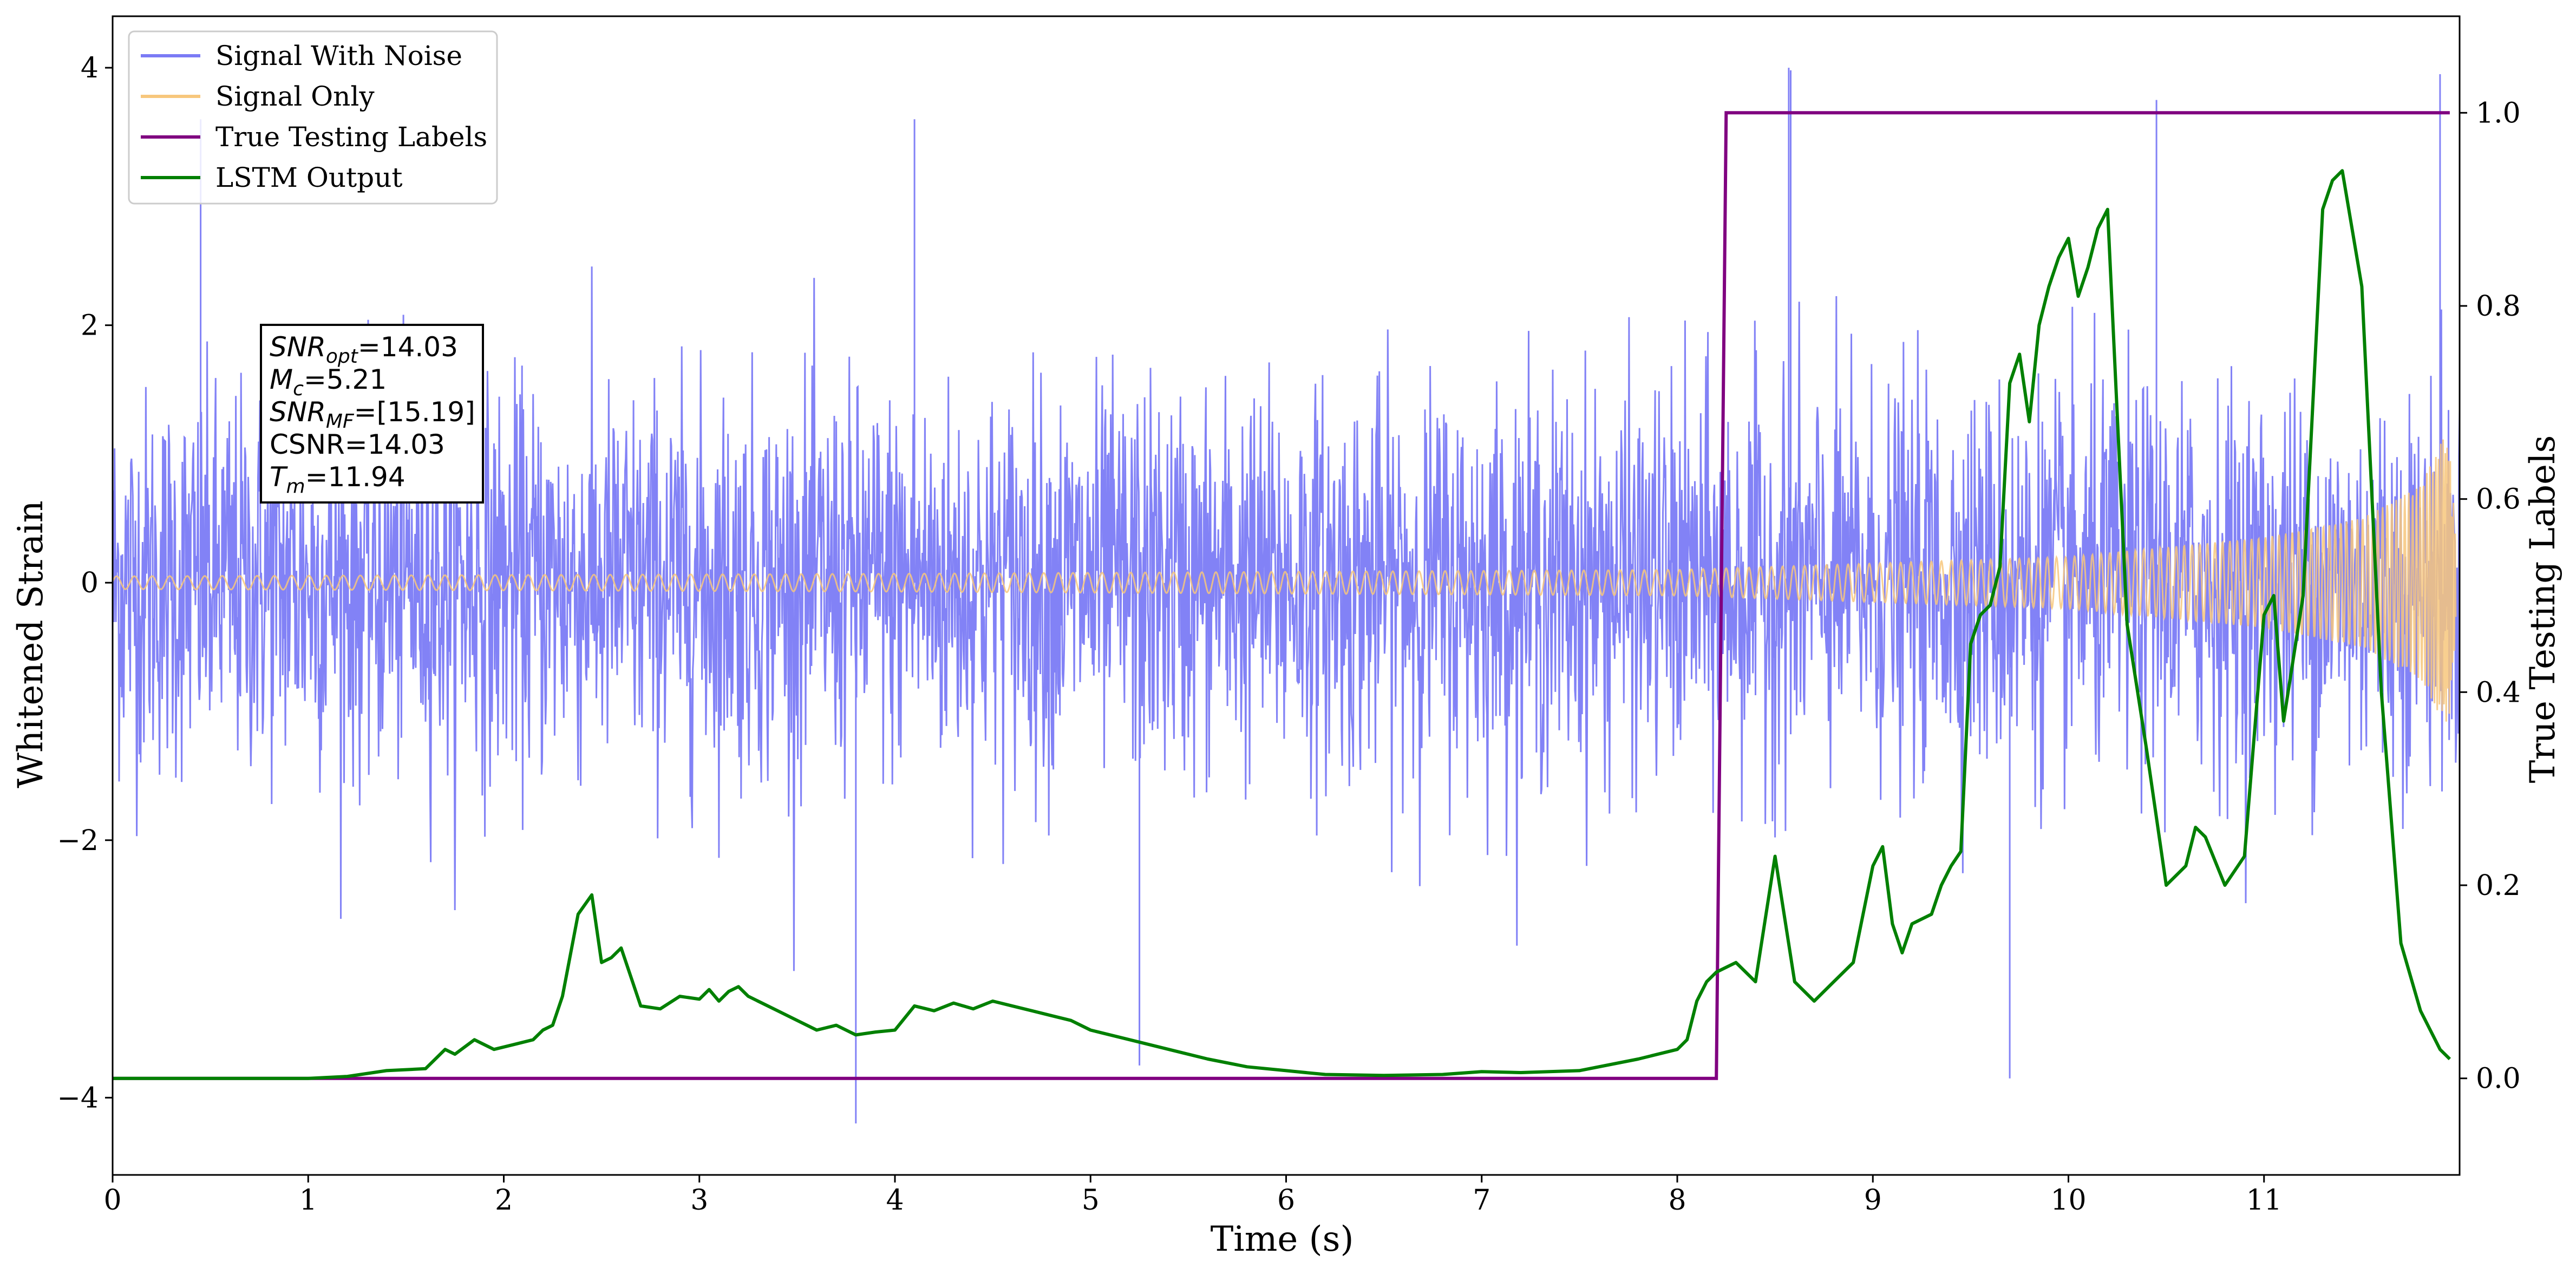  I want to click on y-tick-label: 2, so click(90, 326).